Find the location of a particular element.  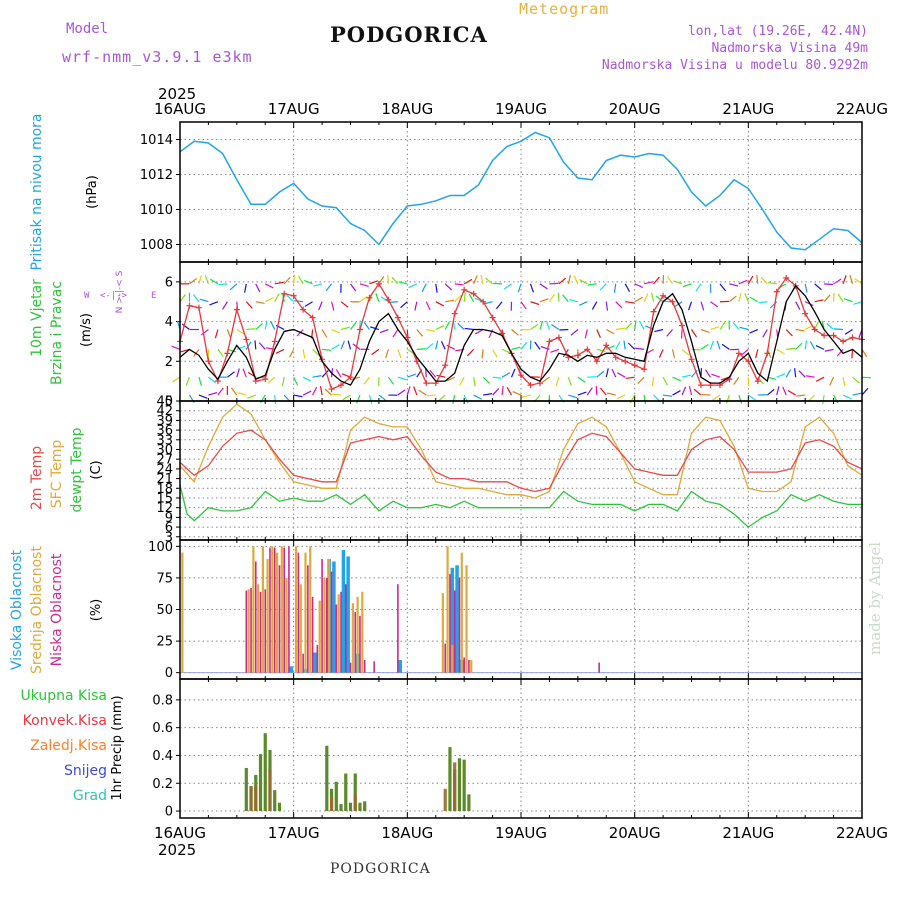

temp2m-label: 2m Temp is located at coordinates (37, 478).